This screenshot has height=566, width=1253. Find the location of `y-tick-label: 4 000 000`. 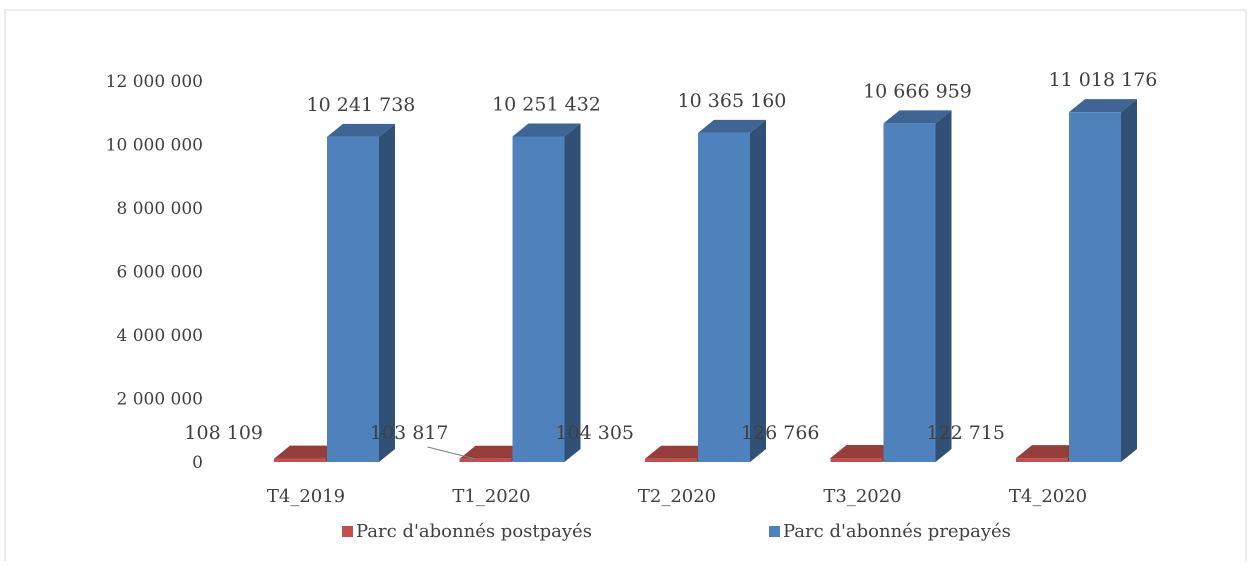

y-tick-label: 4 000 000 is located at coordinates (159, 336).